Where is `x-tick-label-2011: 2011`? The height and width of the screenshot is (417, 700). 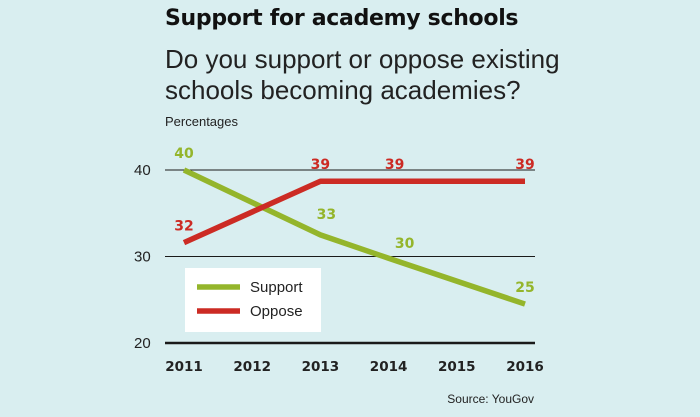 x-tick-label-2011: 2011 is located at coordinates (184, 367).